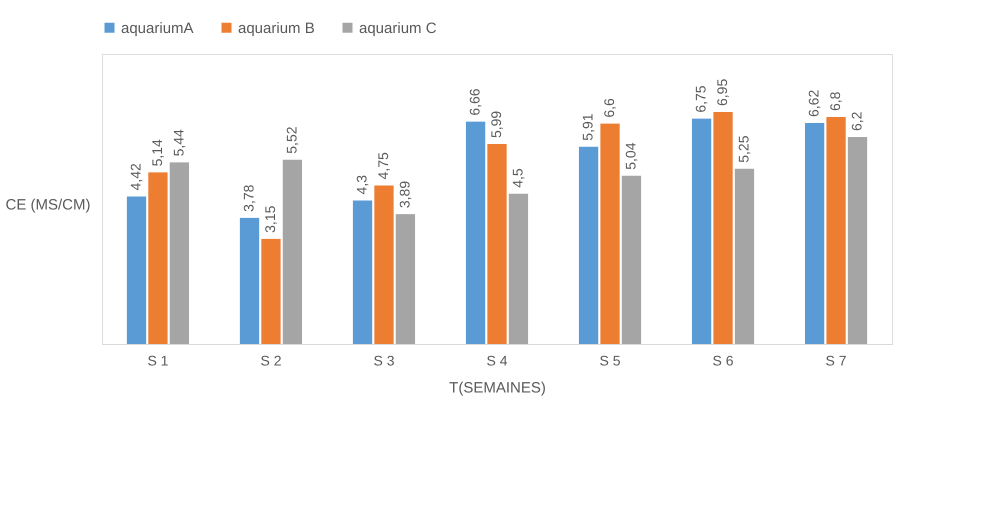  I want to click on x-tick-label: S 7, so click(836, 360).